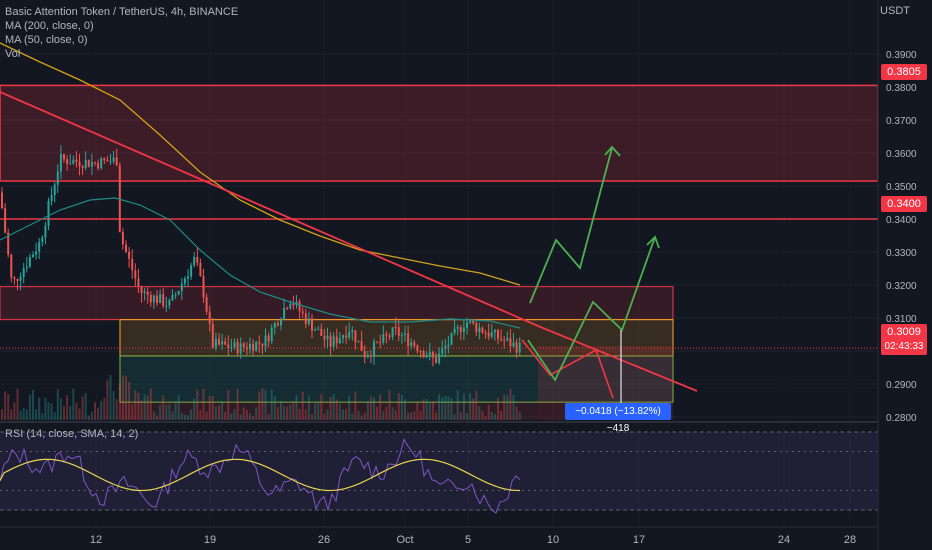 This screenshot has height=550, width=932. I want to click on ma50-line, so click(260, 263).